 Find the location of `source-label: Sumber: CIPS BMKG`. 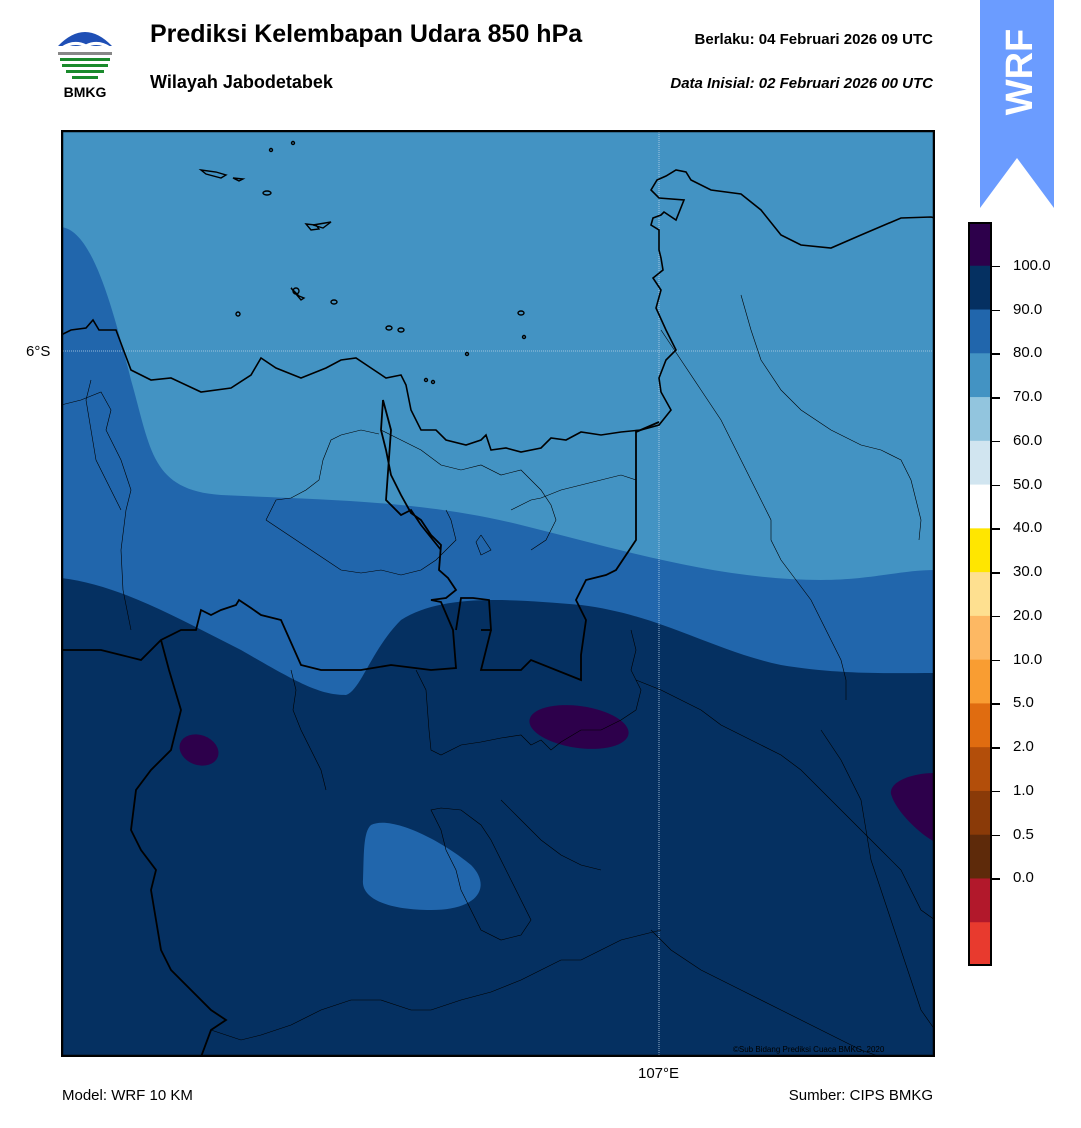

source-label: Sumber: CIPS BMKG is located at coordinates (860, 1095).